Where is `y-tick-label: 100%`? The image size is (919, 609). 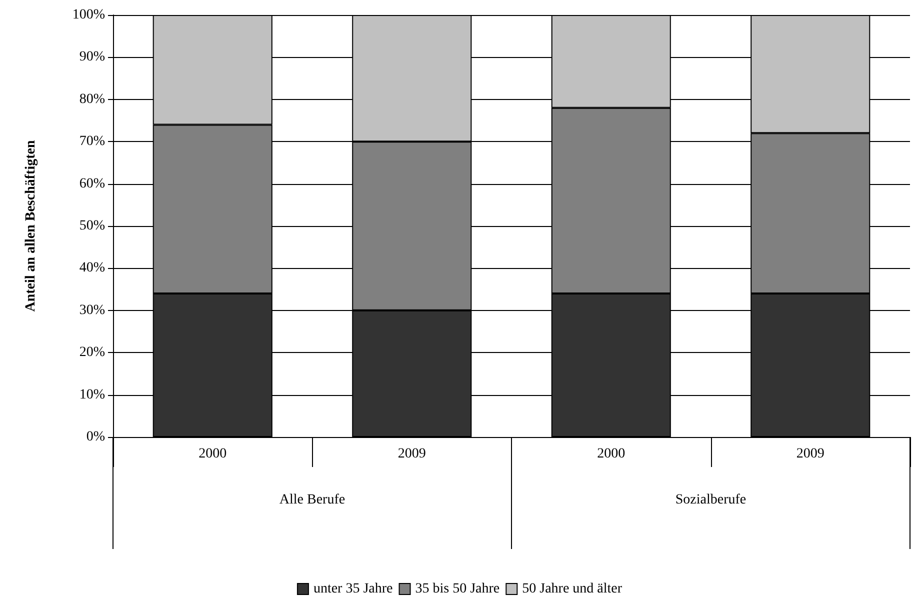
y-tick-label: 100% is located at coordinates (89, 15).